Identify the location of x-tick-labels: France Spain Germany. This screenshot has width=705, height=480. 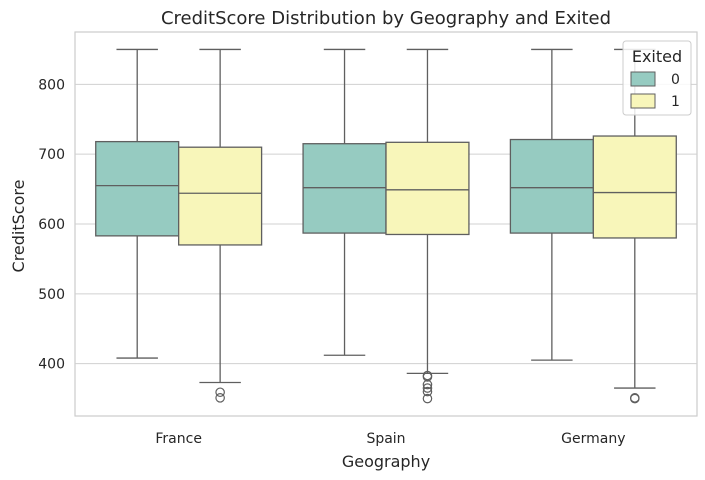
(390, 439).